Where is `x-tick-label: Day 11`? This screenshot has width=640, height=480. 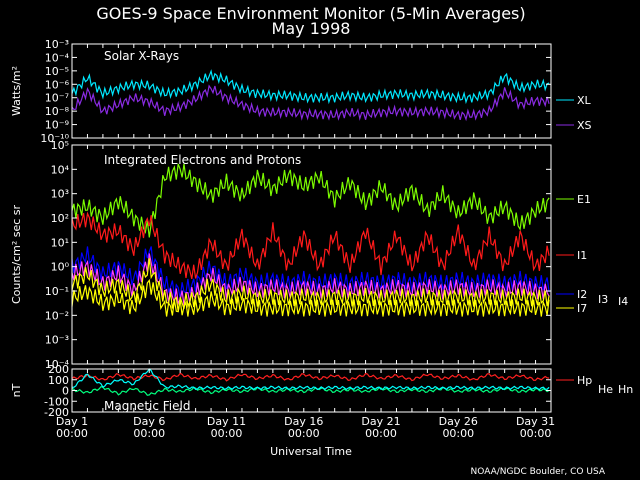
x-tick-label: Day 11 is located at coordinates (226, 421).